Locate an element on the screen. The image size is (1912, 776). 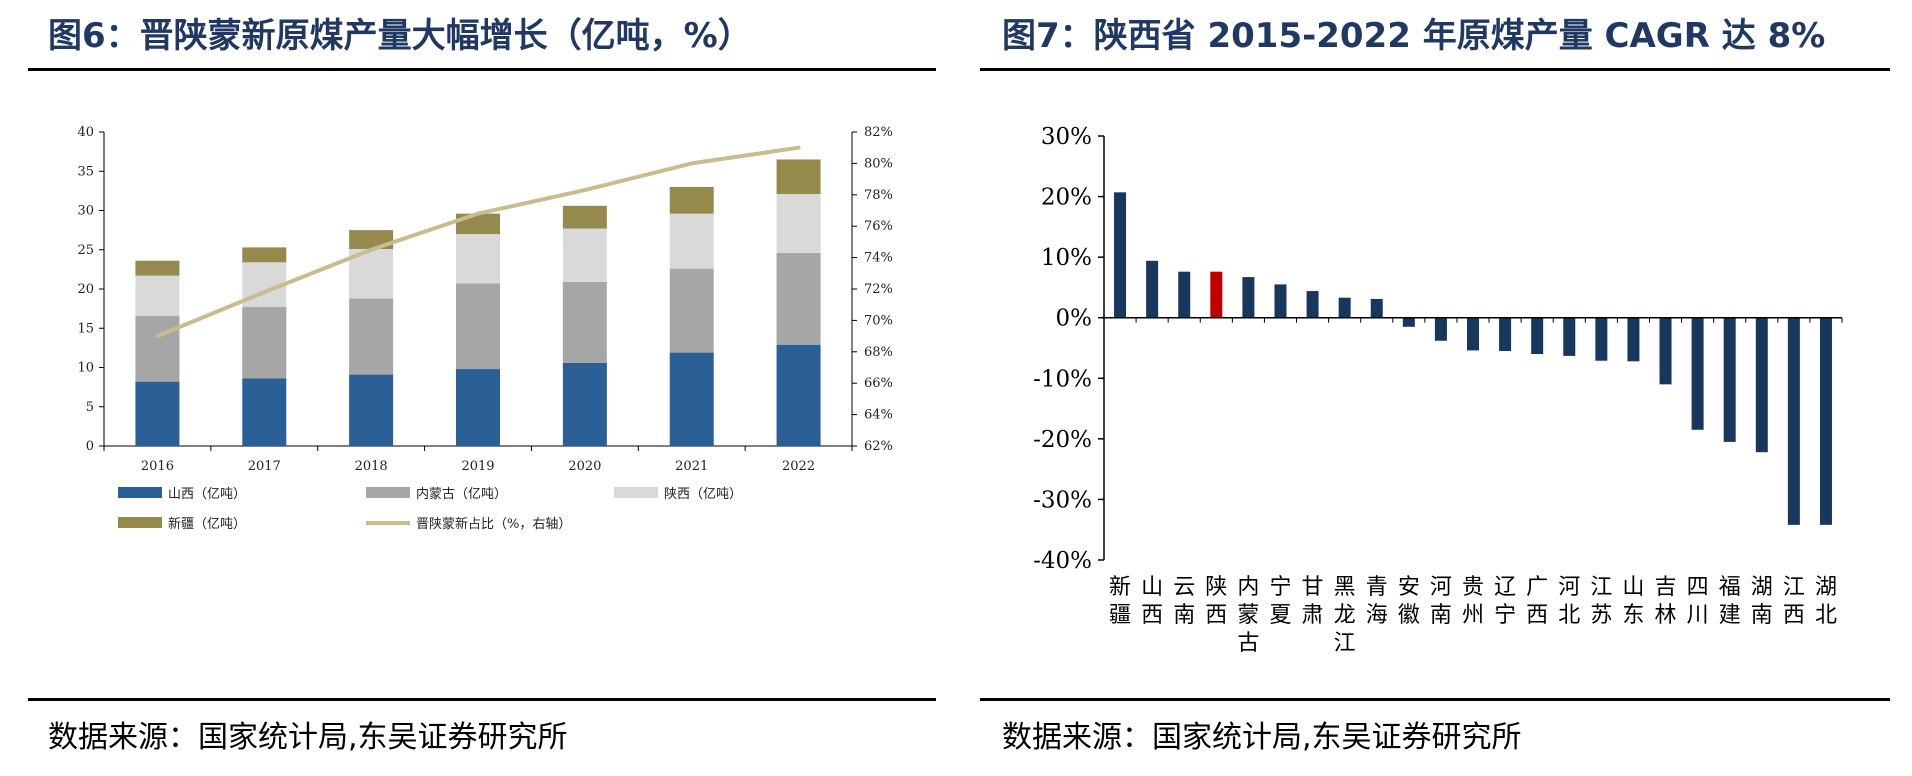
right-x-tick-label-char: 龙 is located at coordinates (1345, 615).